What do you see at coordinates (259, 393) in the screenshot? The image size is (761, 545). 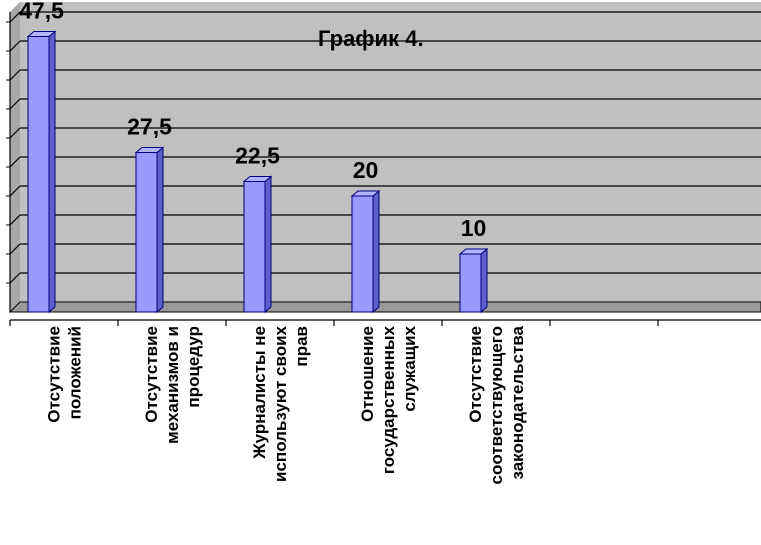 I see `x-tick-label: Журналисты не` at bounding box center [259, 393].